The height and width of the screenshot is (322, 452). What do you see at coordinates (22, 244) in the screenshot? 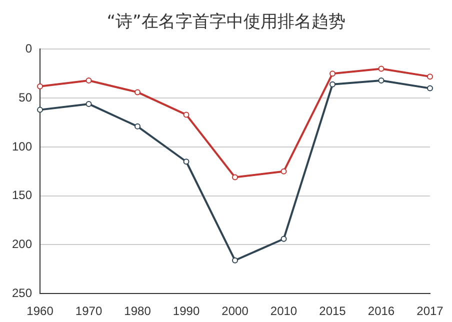
I see `y-tick-label: 200` at bounding box center [22, 244].